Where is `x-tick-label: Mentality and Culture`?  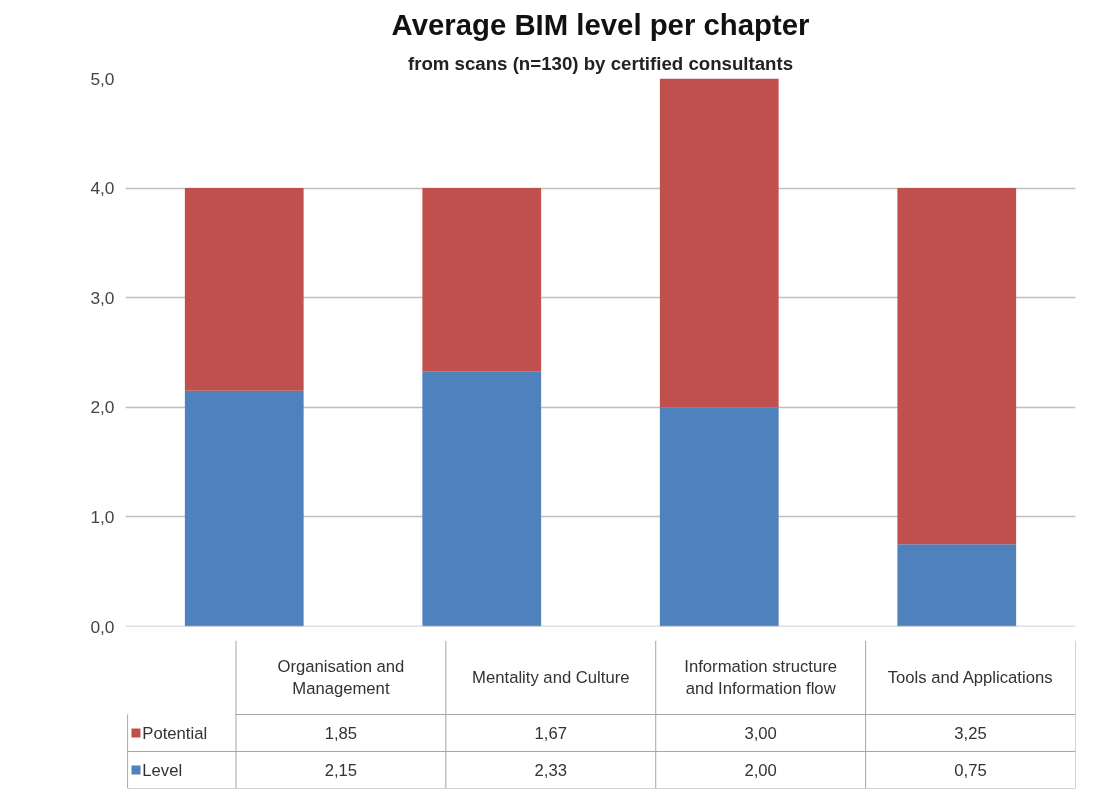
x-tick-label: Mentality and Culture is located at coordinates (551, 677).